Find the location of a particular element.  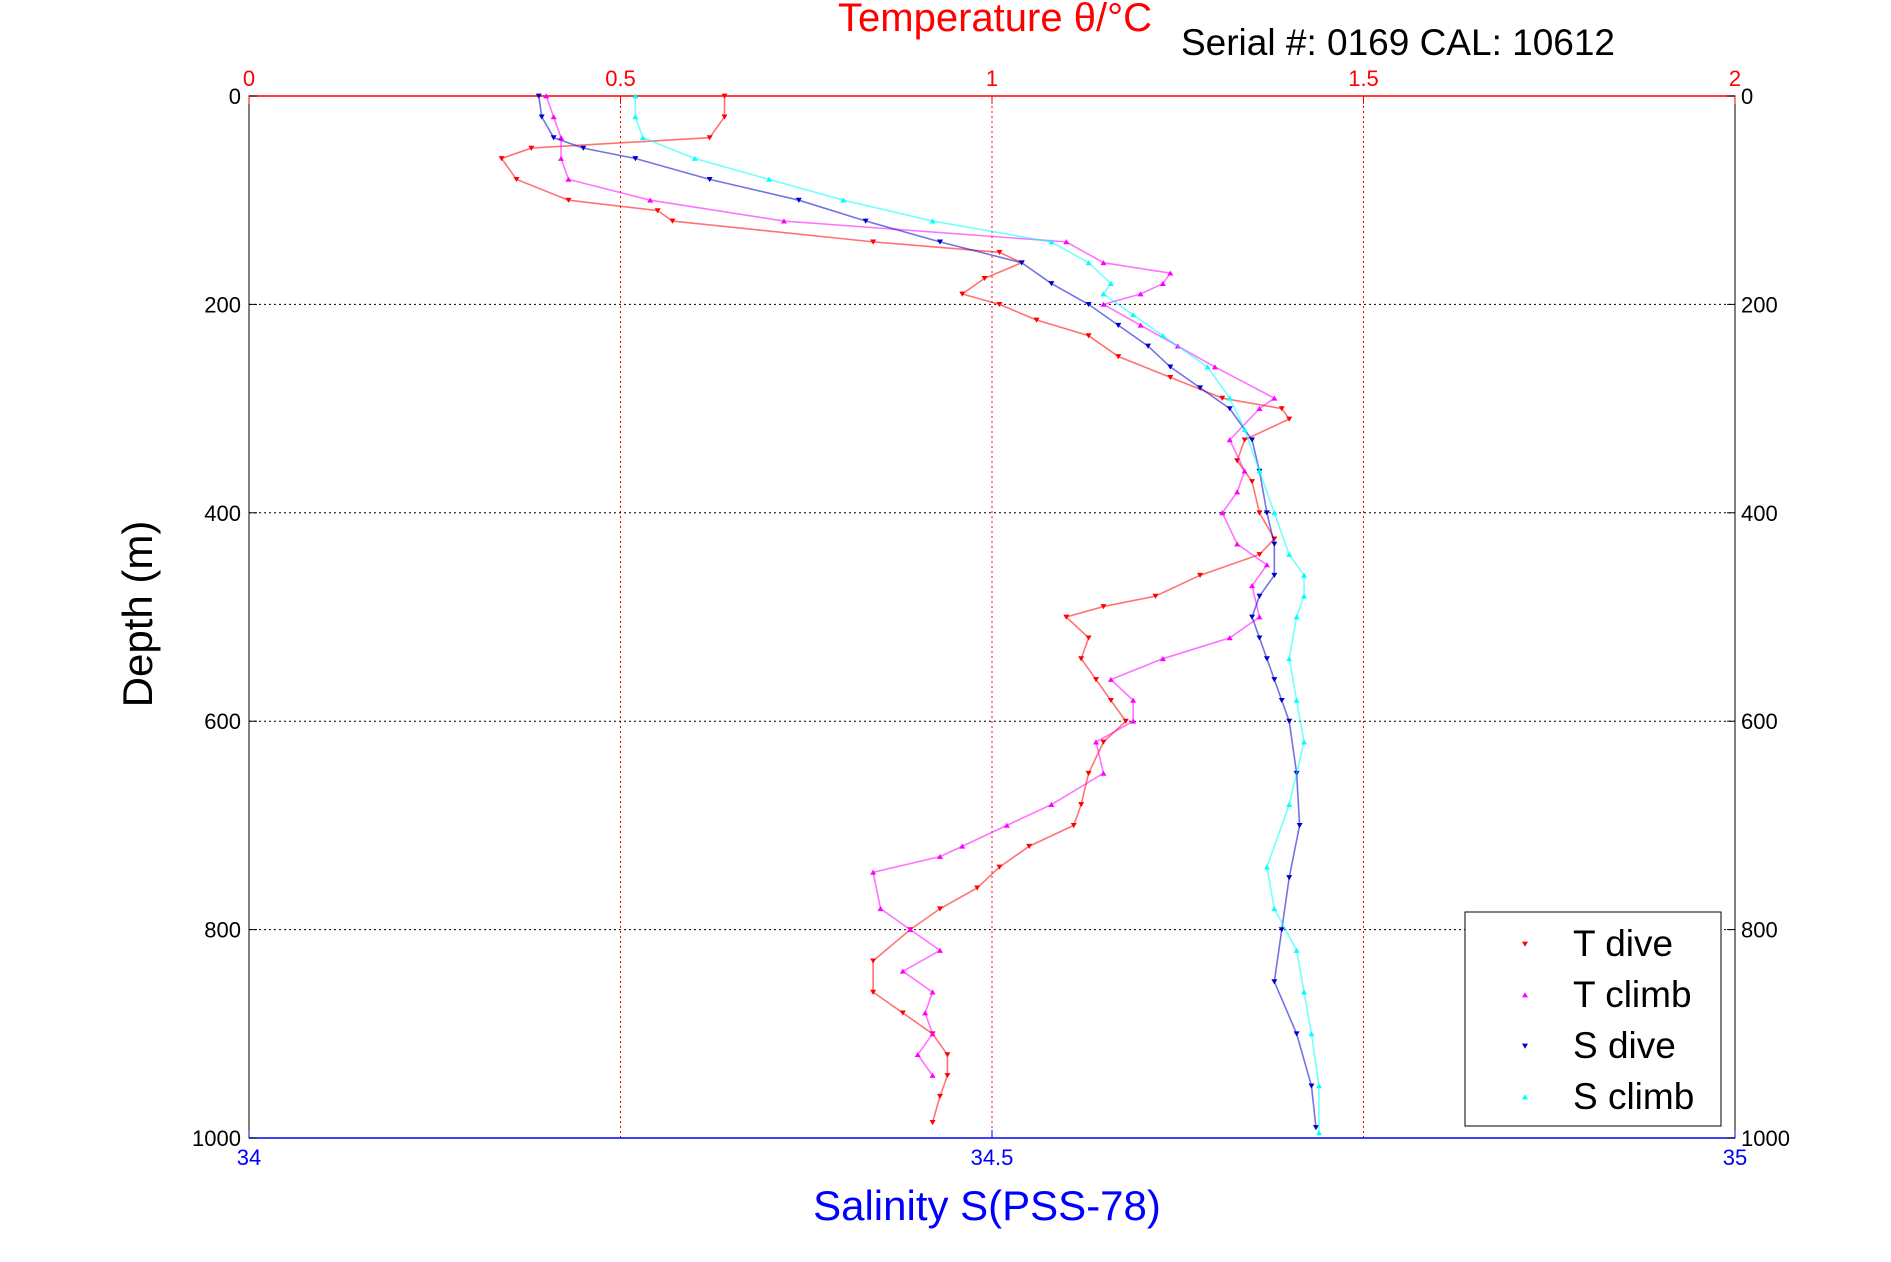

legend-label-s-climb: S climb is located at coordinates (1633, 1096).